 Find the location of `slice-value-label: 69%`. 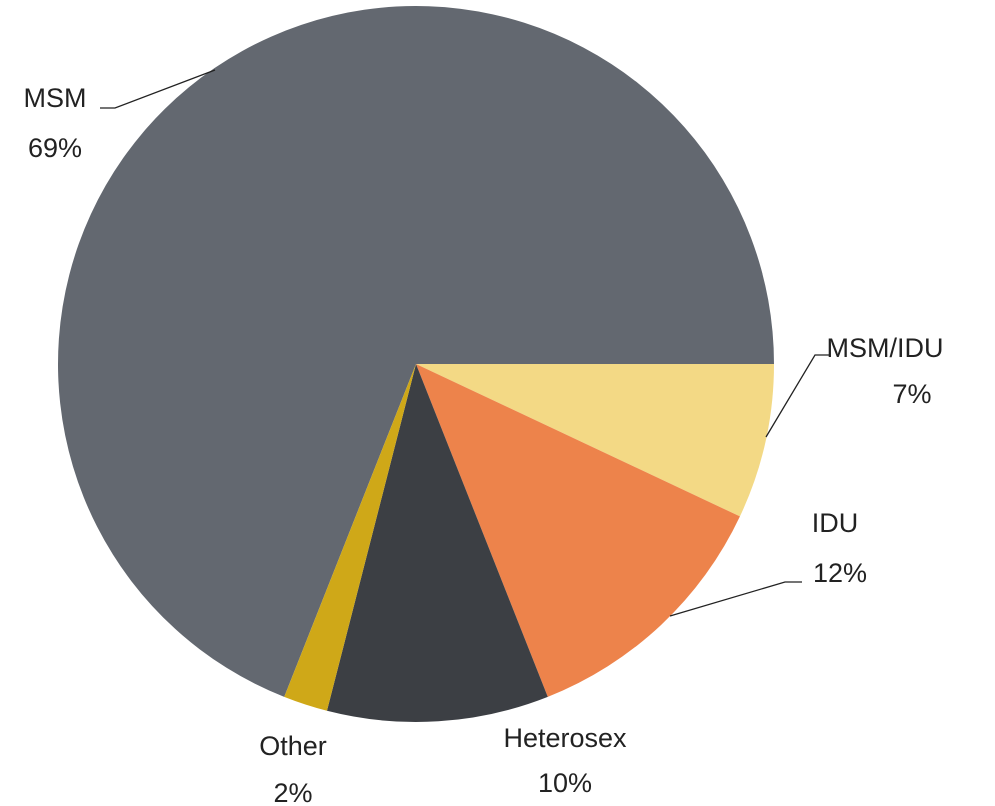

slice-value-label: 69% is located at coordinates (55, 148).